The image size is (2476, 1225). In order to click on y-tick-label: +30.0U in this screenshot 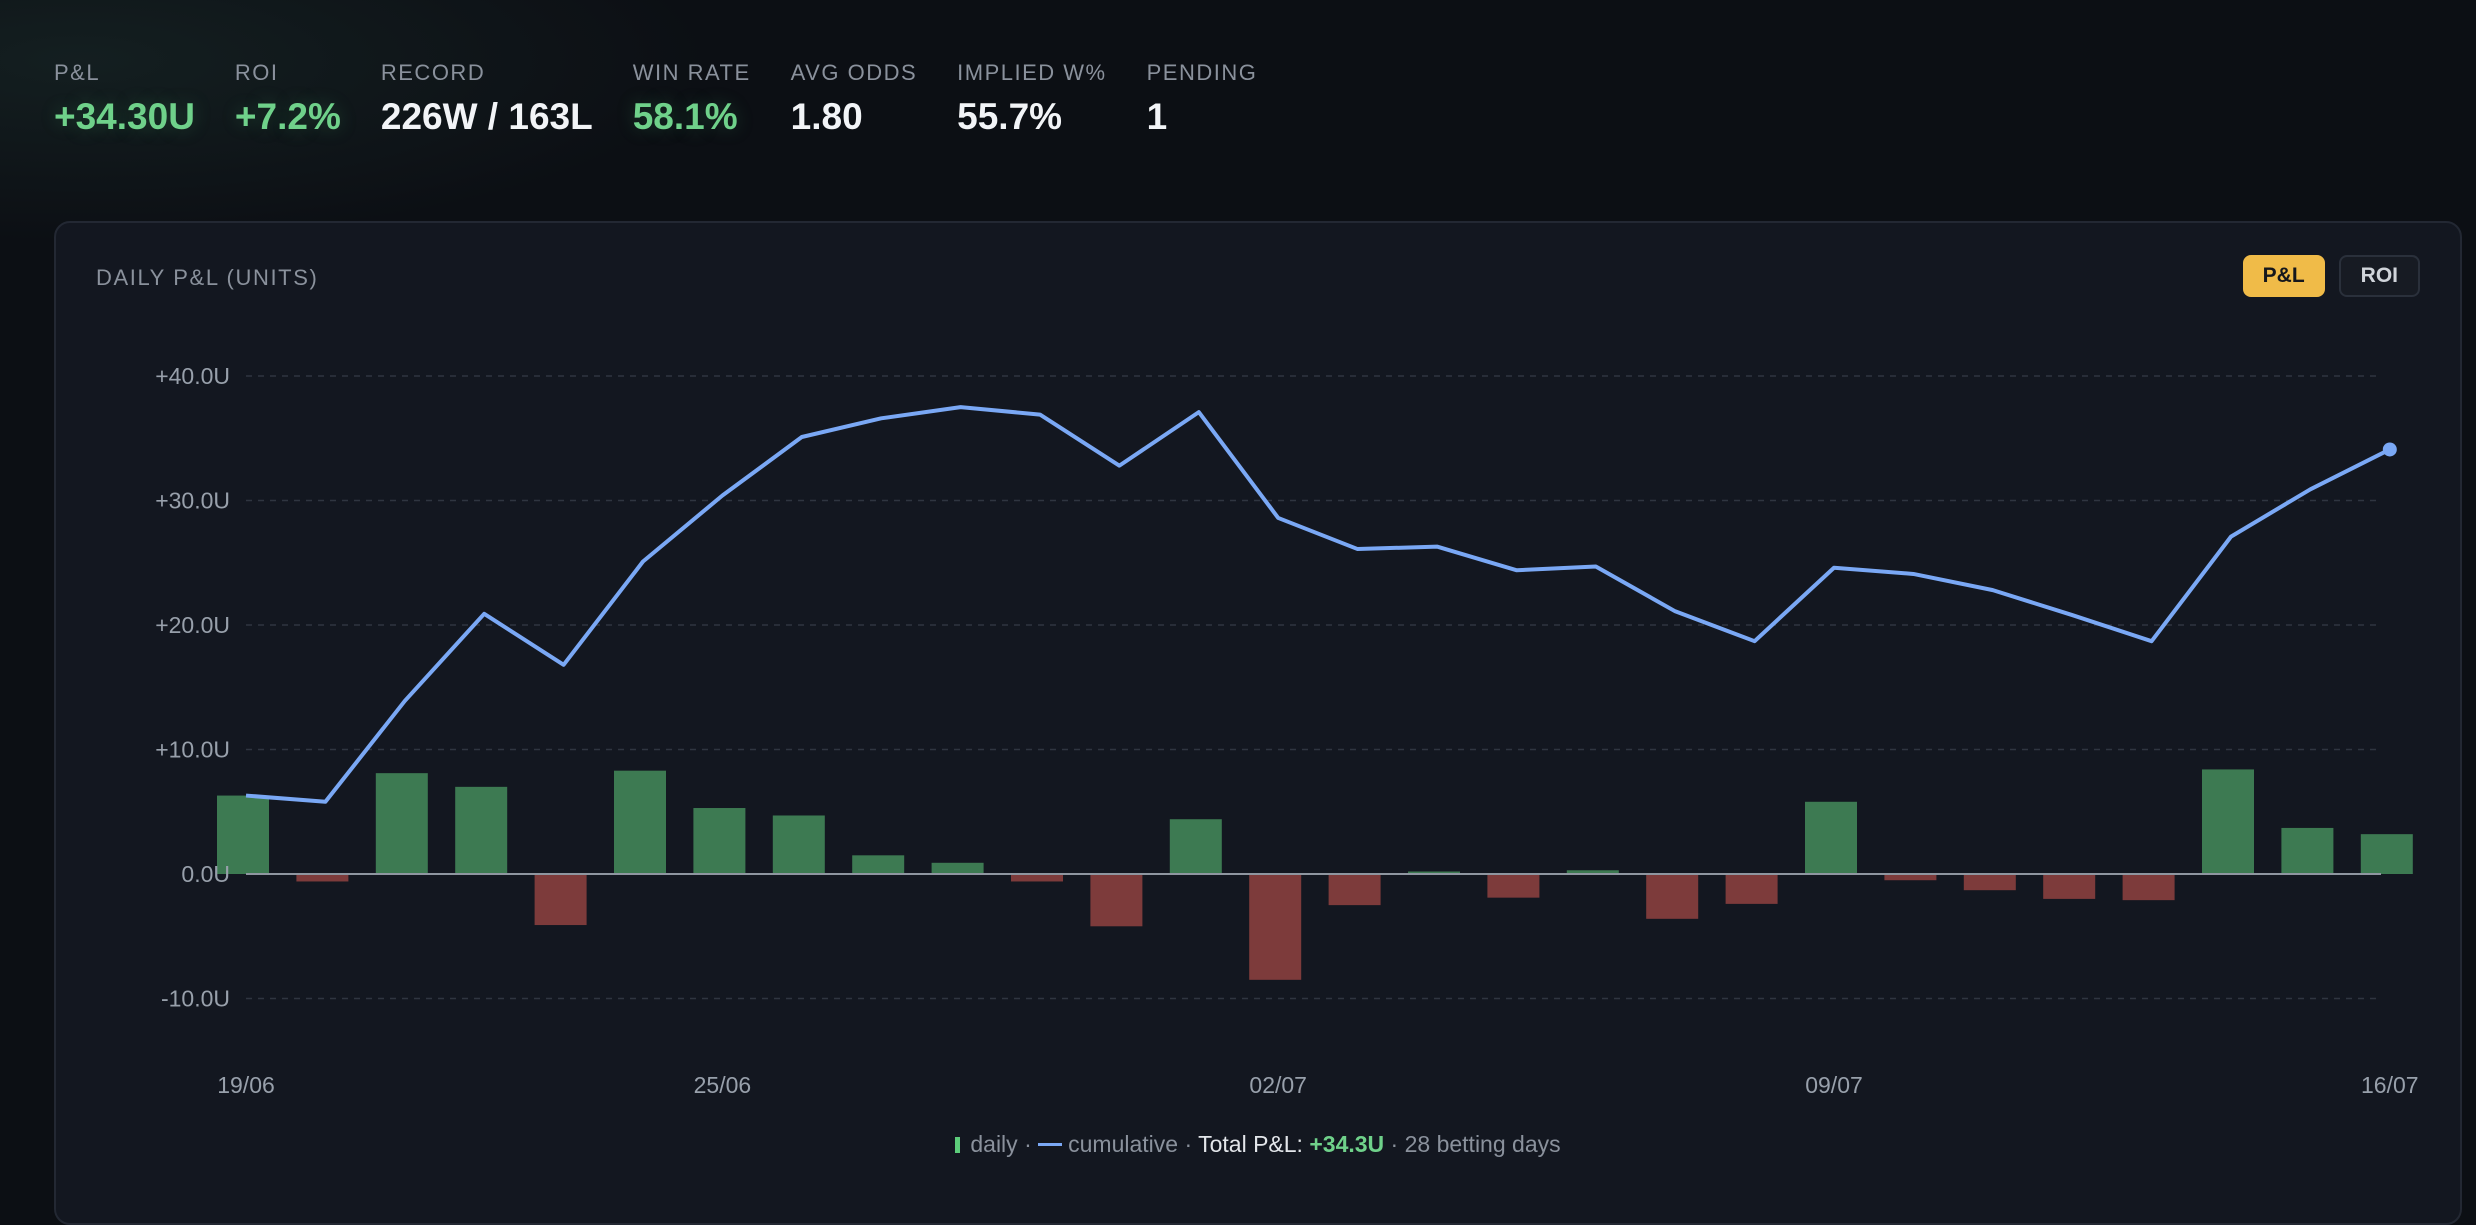, I will do `click(192, 501)`.